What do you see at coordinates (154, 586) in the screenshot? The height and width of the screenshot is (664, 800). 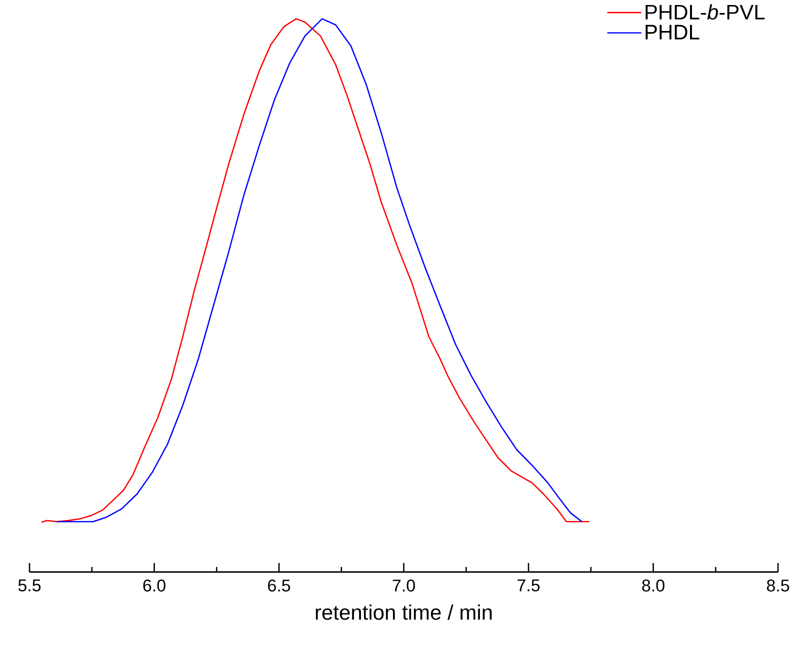 I see `x-tick-label: 6.0` at bounding box center [154, 586].